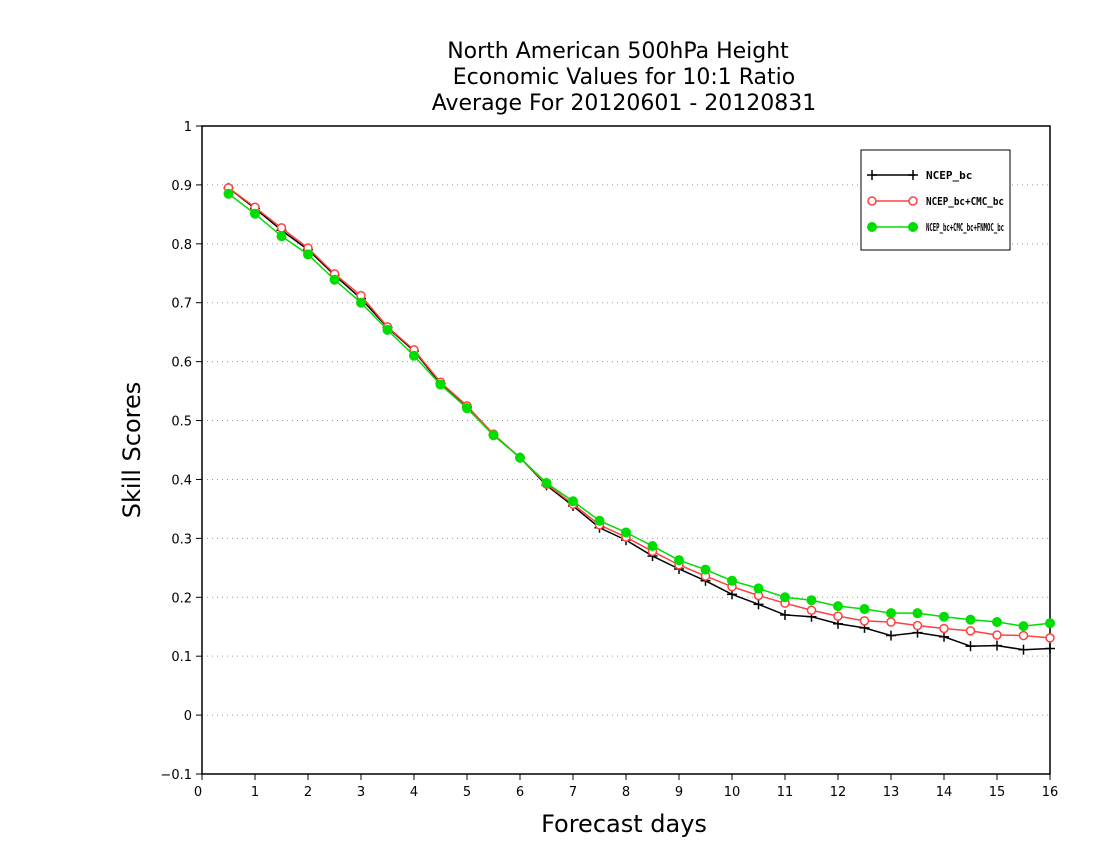  I want to click on x-tick-label: 12, so click(838, 792).